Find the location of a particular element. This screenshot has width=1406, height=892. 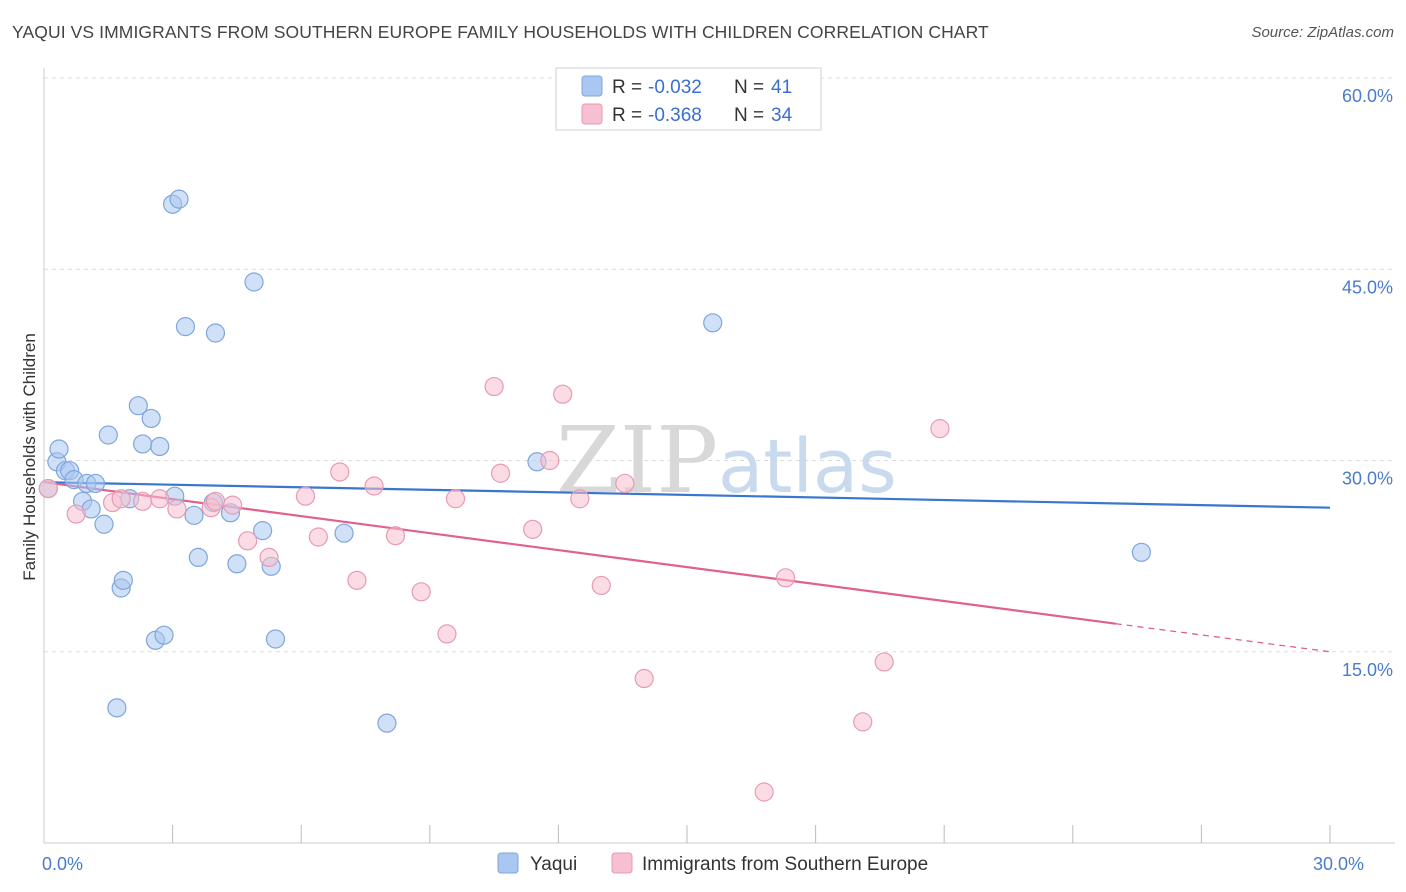

source-credit: Source: ZipAtlas.com is located at coordinates (1322, 32).